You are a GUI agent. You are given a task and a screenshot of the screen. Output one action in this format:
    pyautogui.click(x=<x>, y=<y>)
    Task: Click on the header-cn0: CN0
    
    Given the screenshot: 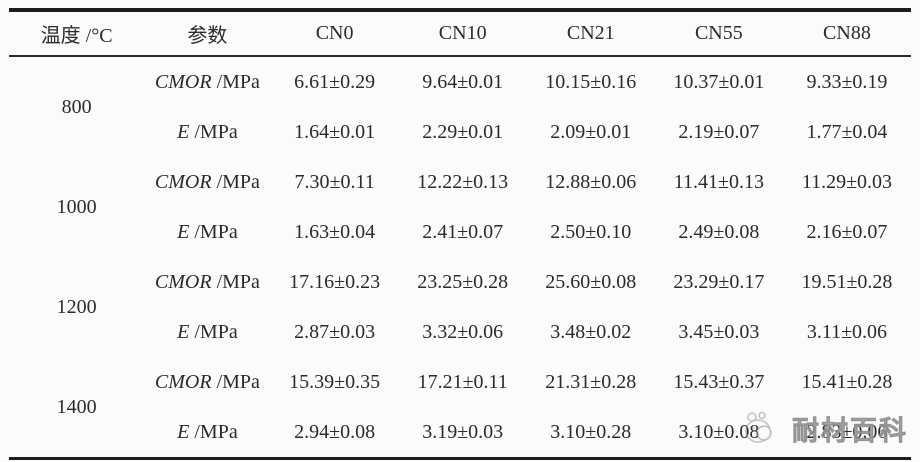 What is the action you would take?
    pyautogui.click(x=334, y=33)
    